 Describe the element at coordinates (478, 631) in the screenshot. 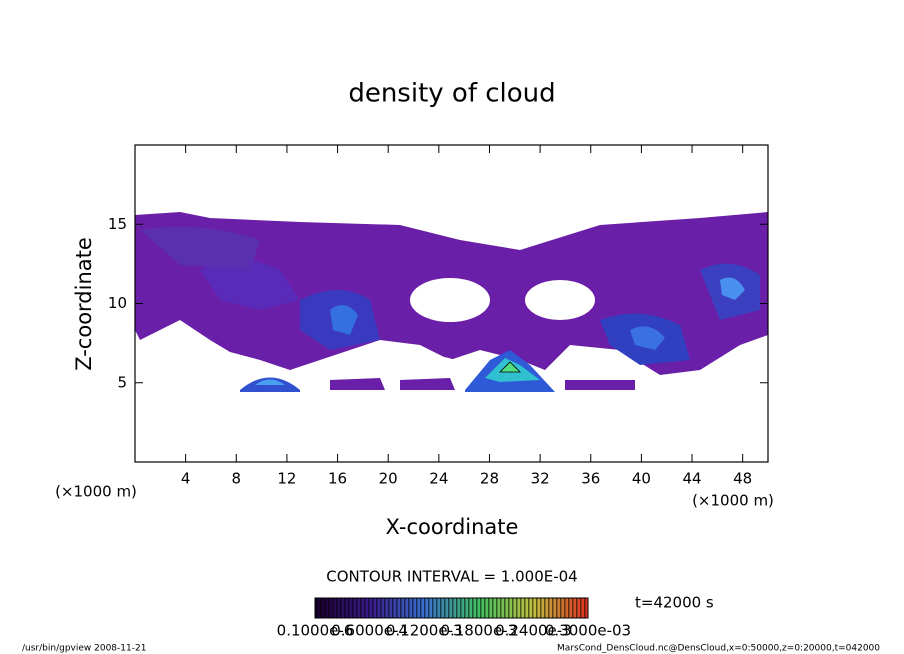

I see `colorbar-label: 0.1800e-3` at that location.